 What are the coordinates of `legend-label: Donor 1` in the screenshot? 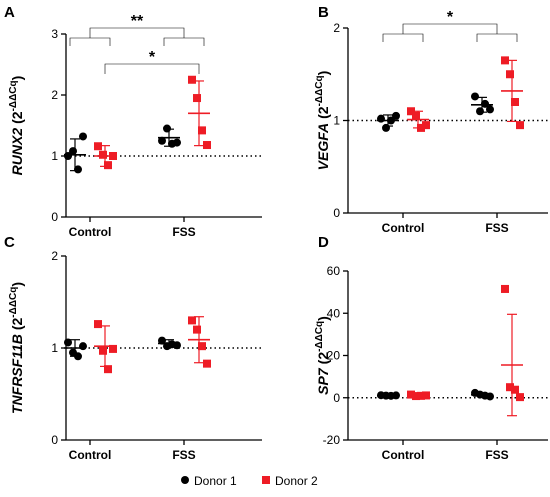 It's located at (215, 481).